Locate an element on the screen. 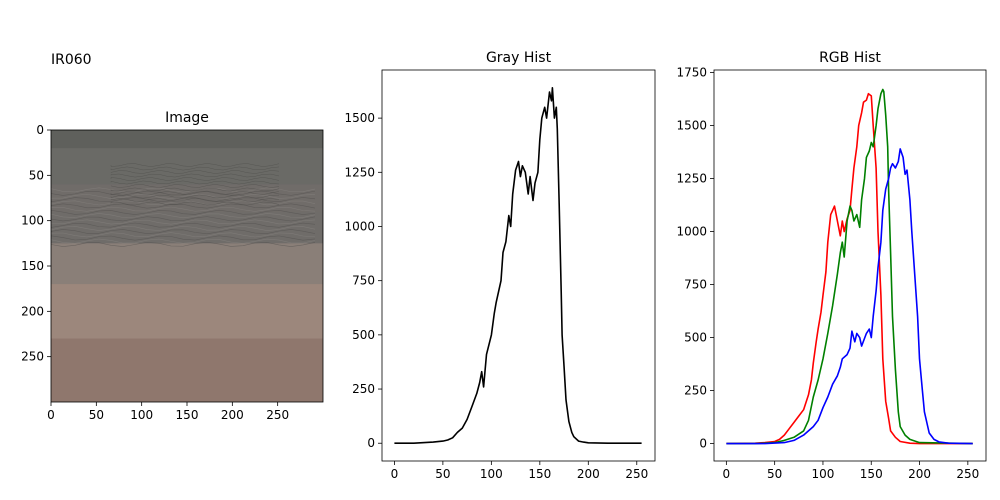 The image size is (1000, 500). panel-title: Gray Hist is located at coordinates (519, 58).